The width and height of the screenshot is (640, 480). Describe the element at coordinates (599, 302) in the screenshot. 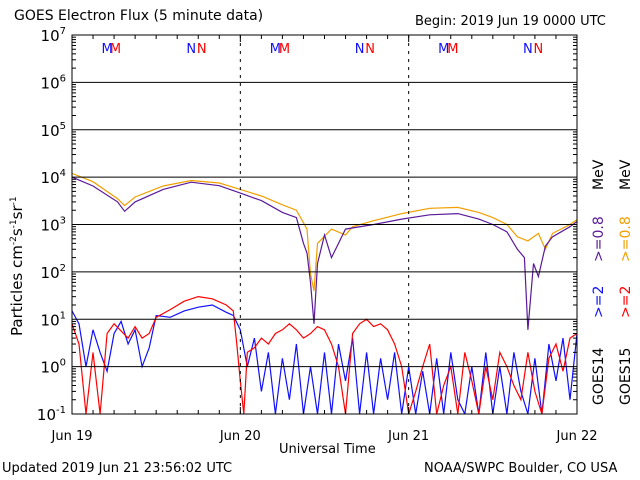

I see `legend-goes14-2mev: >=2` at that location.